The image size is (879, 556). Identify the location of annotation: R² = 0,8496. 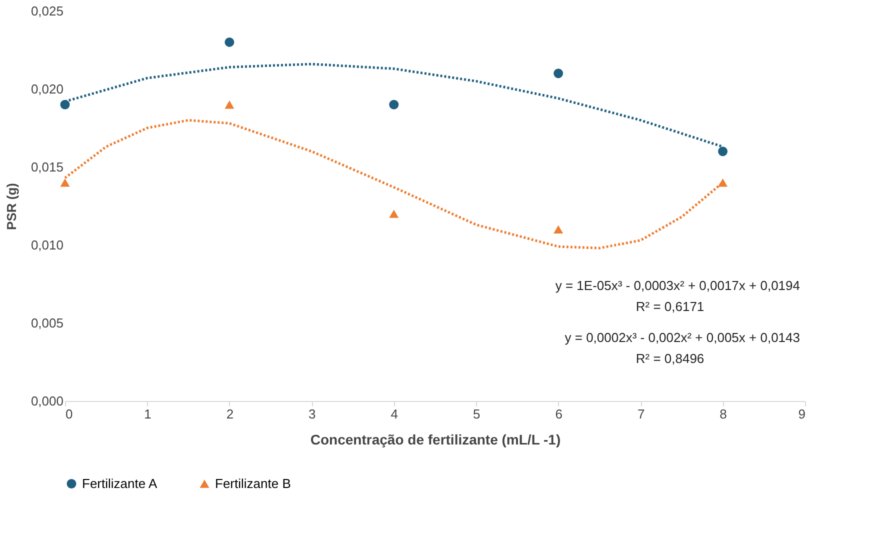
(670, 358).